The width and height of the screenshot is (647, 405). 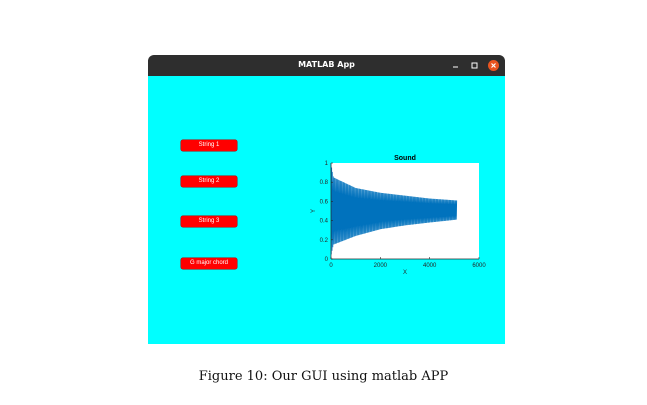 I want to click on title-bar: MATLAB App, so click(x=326, y=65).